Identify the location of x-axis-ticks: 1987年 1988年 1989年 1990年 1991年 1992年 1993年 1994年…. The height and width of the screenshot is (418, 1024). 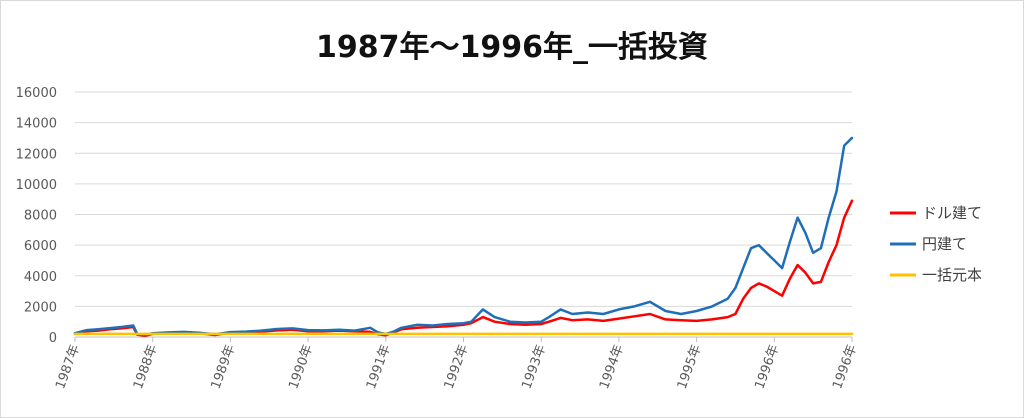
(456, 364).